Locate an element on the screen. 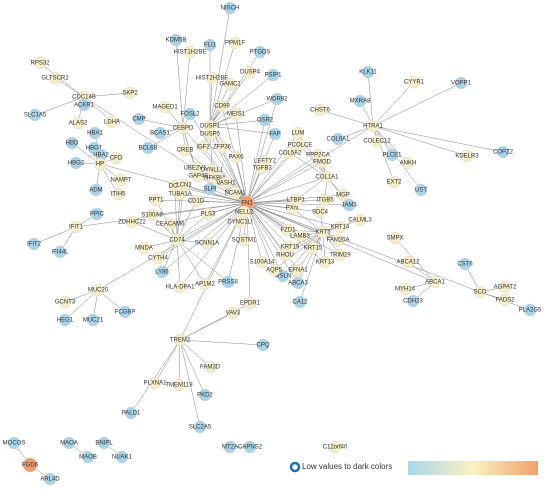 The width and height of the screenshot is (550, 494). node-label: COPZ2 is located at coordinates (503, 153).